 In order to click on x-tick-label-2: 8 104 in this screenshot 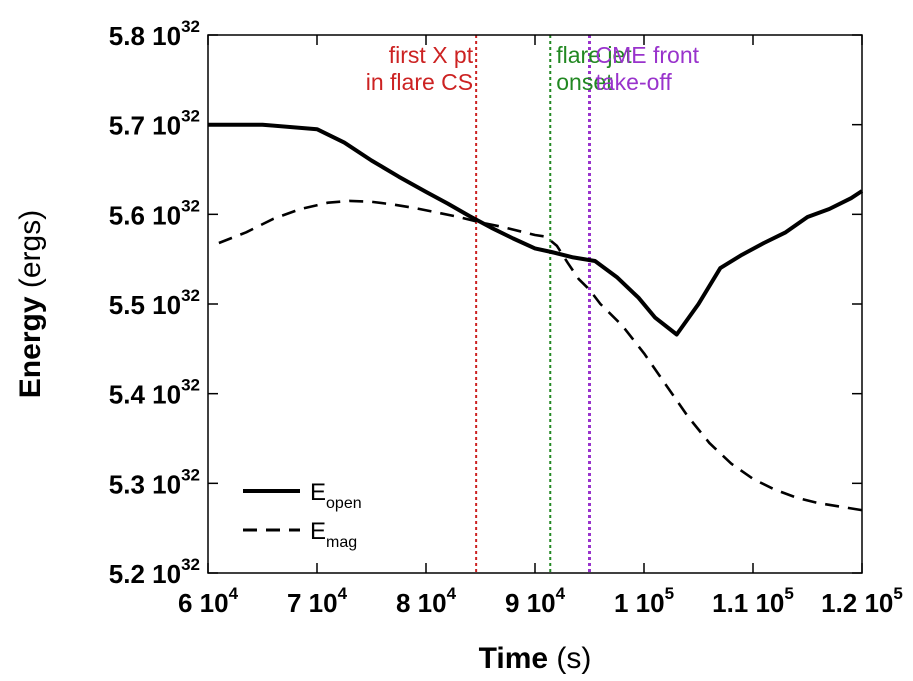, I will do `click(426, 601)`.